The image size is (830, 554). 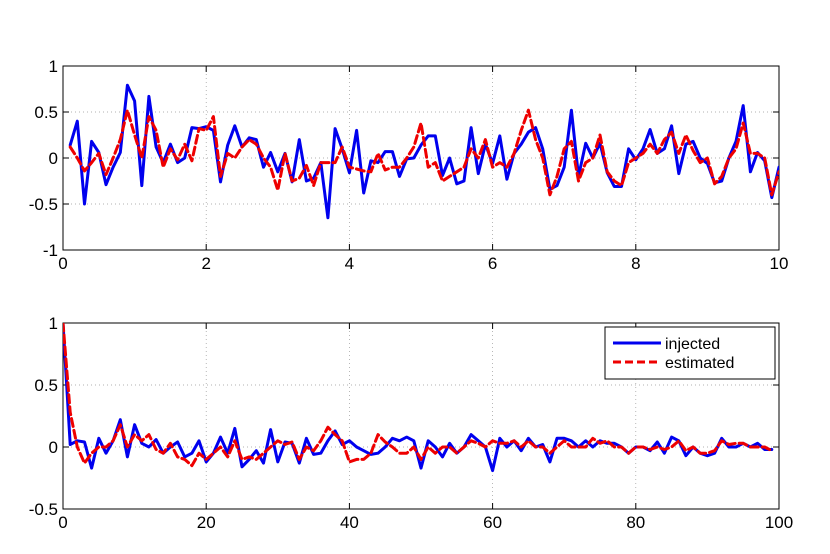 I want to click on x-tick-label: 20, so click(x=206, y=522).